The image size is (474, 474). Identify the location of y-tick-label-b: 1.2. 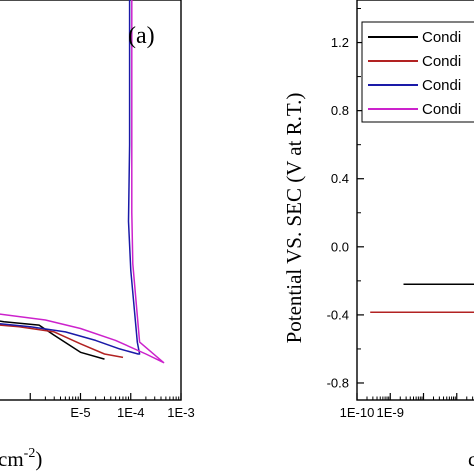
(340, 42).